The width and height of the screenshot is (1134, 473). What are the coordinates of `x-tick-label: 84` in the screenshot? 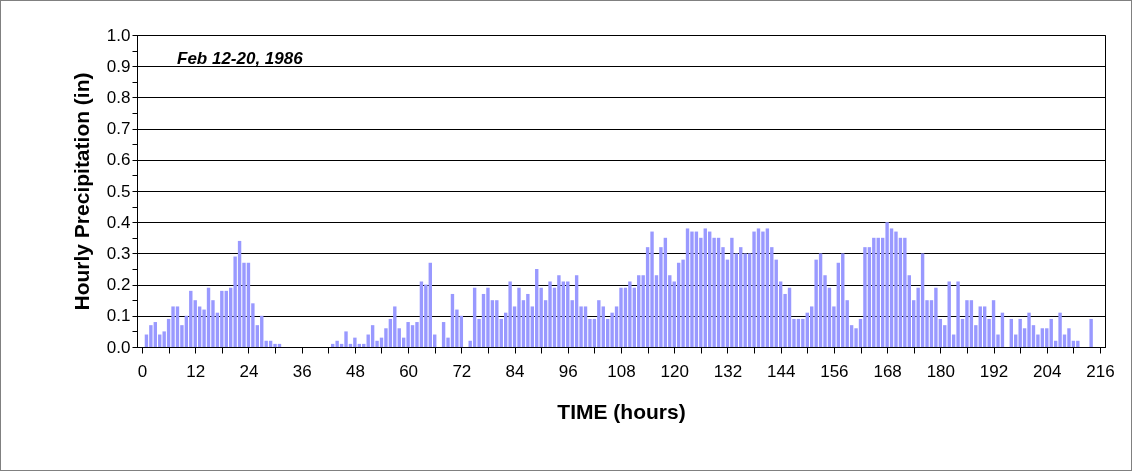 It's located at (515, 371).